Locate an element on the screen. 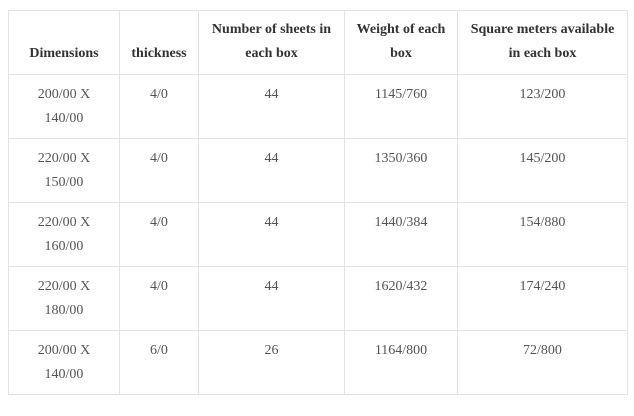 Image resolution: width=634 pixels, height=416 pixels. table-cell: 220/00 X 180/00 is located at coordinates (64, 298).